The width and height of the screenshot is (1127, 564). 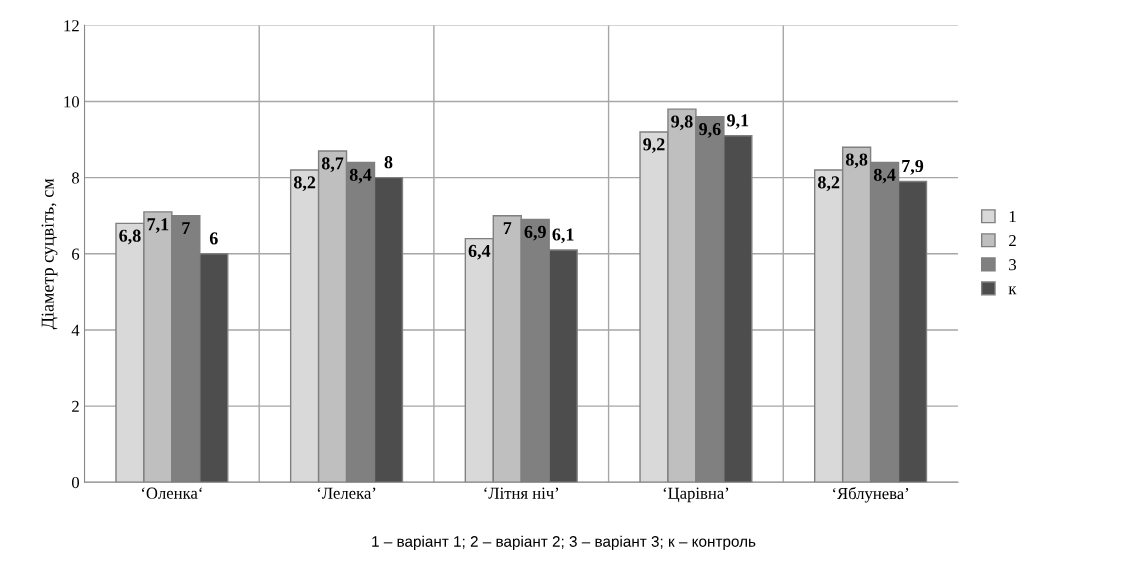 What do you see at coordinates (654, 146) in the screenshot?
I see `data-label: 9,2` at bounding box center [654, 146].